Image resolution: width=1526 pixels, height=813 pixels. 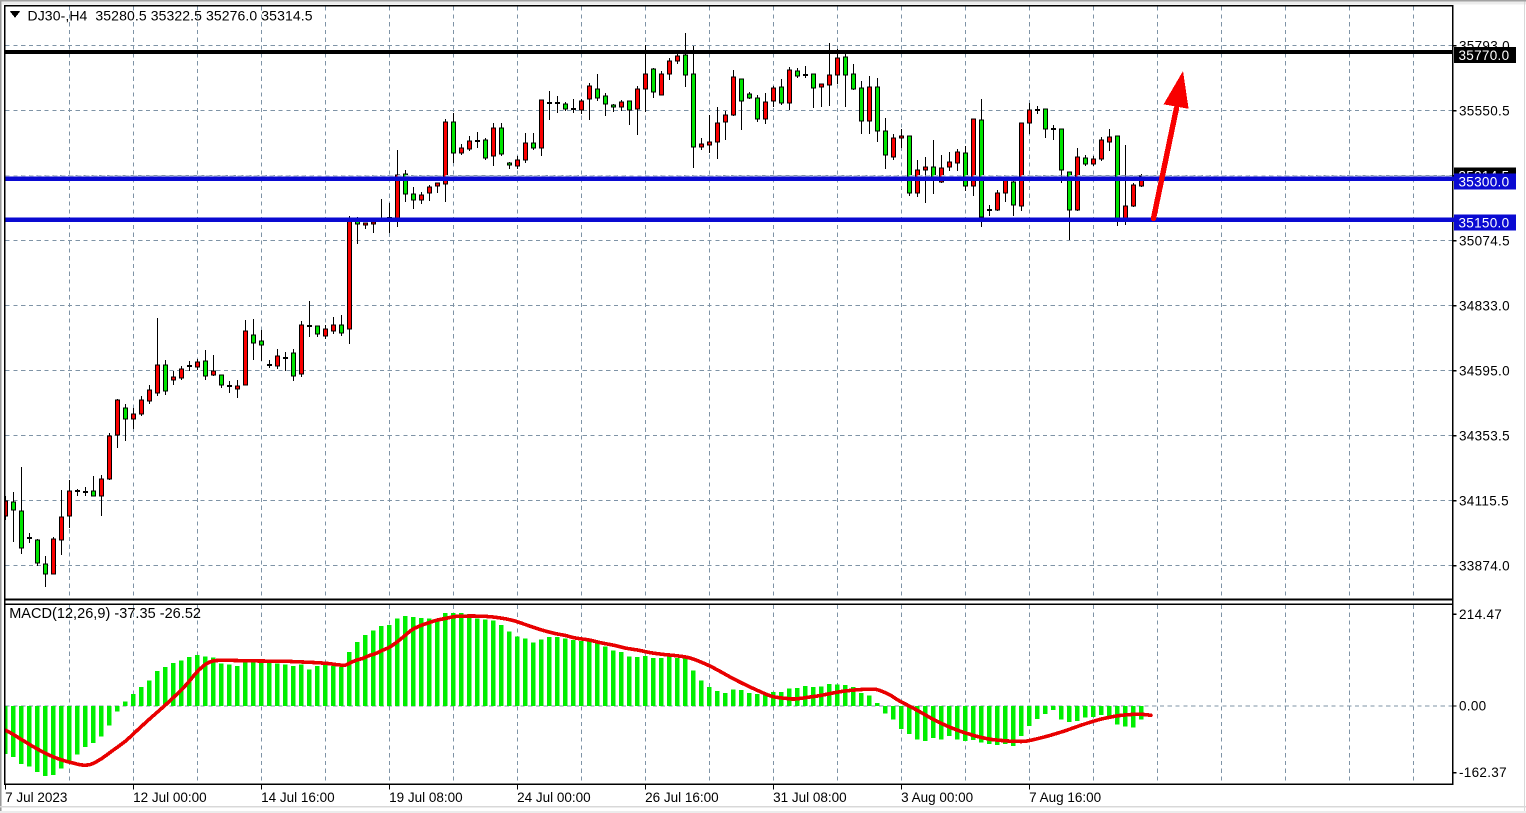 I want to click on svg-text: MACD(12,26,9) -37.35 -26.52, so click(x=105, y=614).